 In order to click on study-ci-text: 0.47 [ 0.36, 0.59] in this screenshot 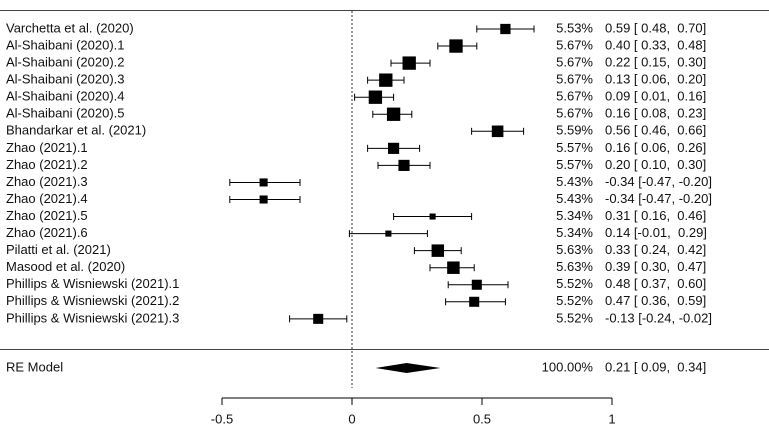, I will do `click(655, 300)`.